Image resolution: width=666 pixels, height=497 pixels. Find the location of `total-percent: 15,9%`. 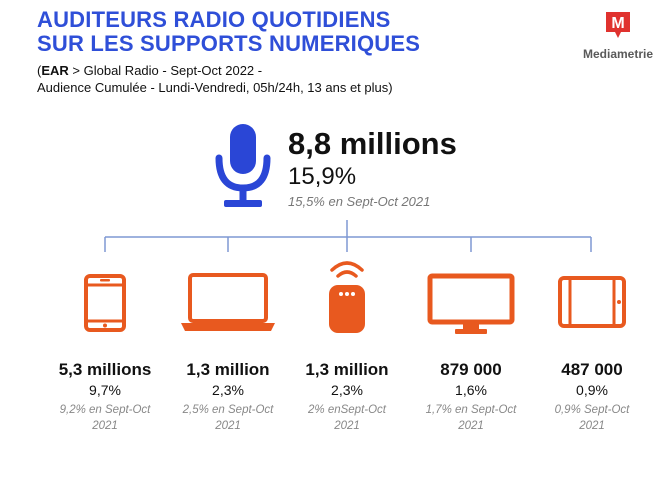

total-percent: 15,9% is located at coordinates (322, 176).